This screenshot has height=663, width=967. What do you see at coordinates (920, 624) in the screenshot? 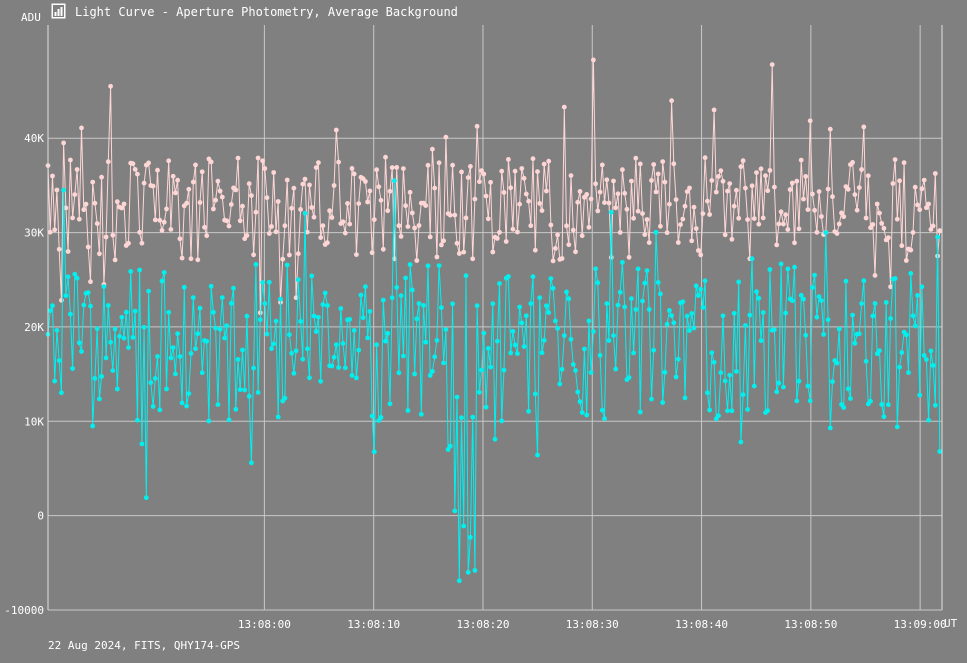
I see `x-tick-label: 13:09:00` at bounding box center [920, 624].